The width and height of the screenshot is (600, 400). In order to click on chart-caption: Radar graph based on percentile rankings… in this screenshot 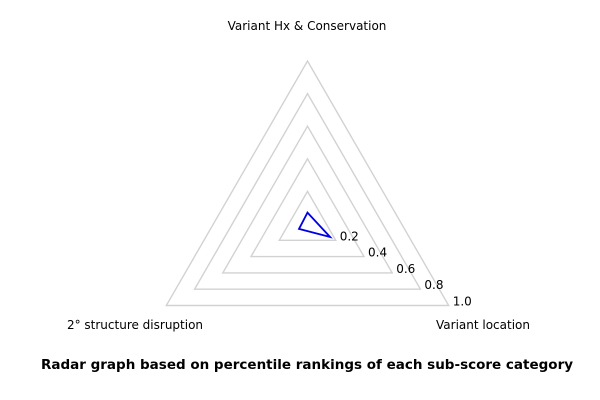, I will do `click(307, 365)`.